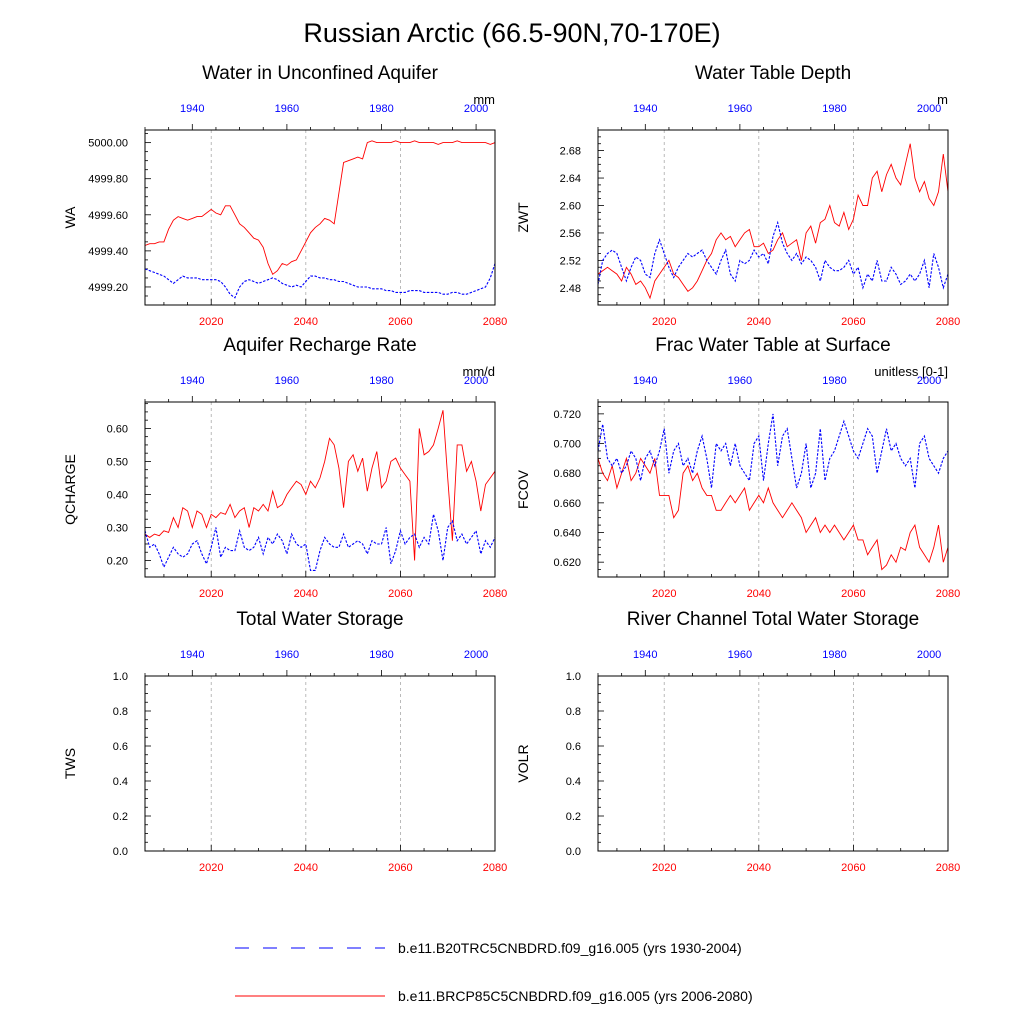  I want to click on river-channel-total-water-storage-title: River Channel Total Water Storage, so click(773, 619).